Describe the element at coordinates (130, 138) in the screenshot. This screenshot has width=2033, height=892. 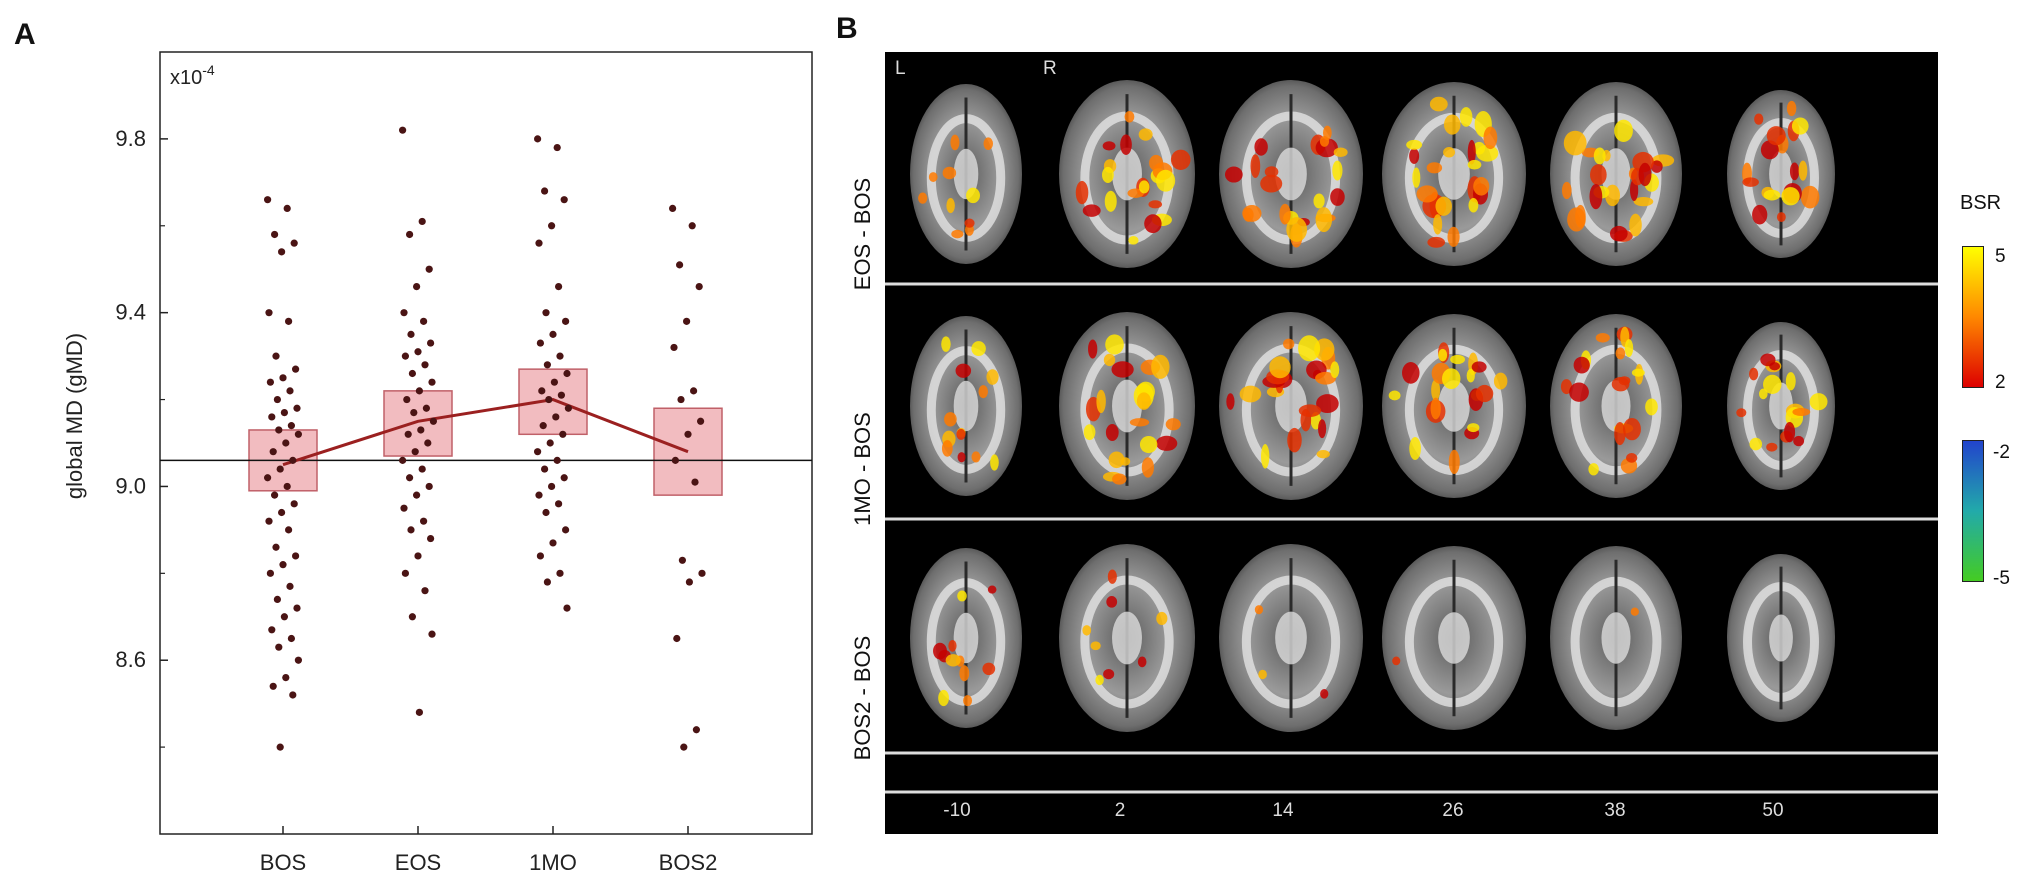
I see `y-tick-label: 9.8` at that location.